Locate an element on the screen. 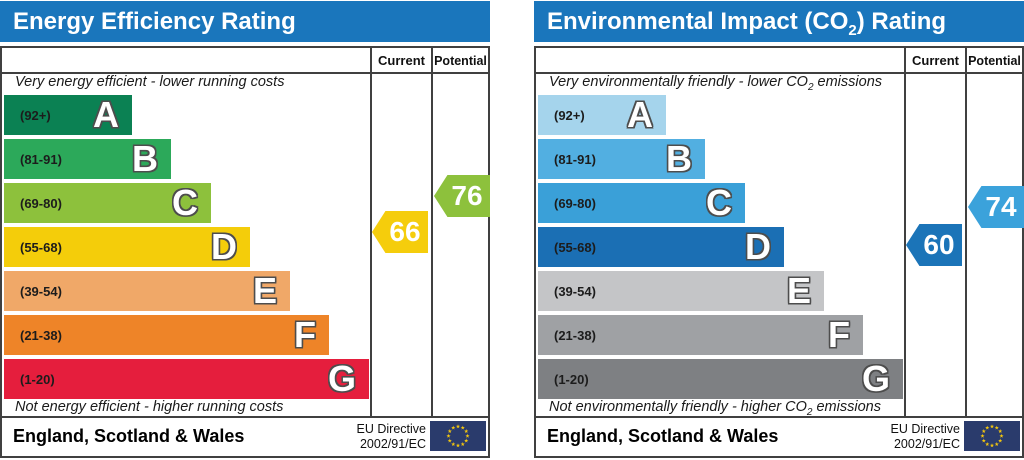 This screenshot has width=1024, height=460. energy-chart-title-bar: Energy Efficiency Rating is located at coordinates (245, 21).